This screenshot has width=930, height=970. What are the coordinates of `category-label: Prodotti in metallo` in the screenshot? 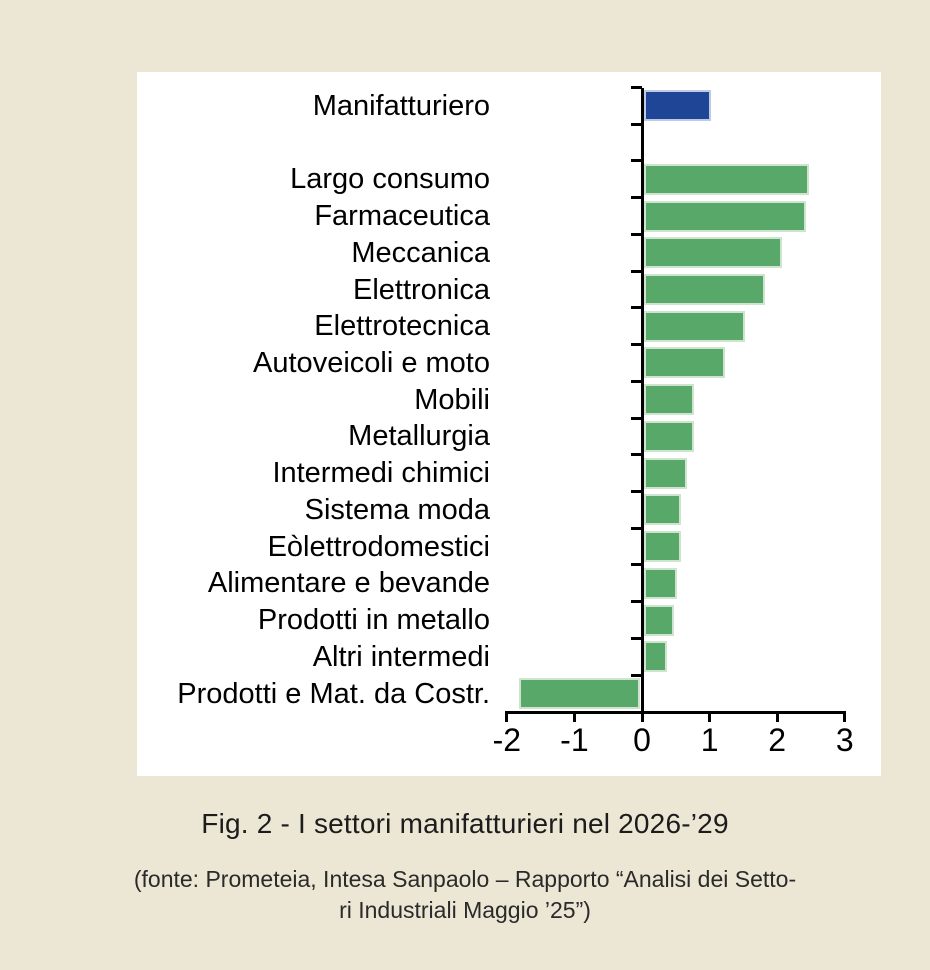 It's located at (373, 620).